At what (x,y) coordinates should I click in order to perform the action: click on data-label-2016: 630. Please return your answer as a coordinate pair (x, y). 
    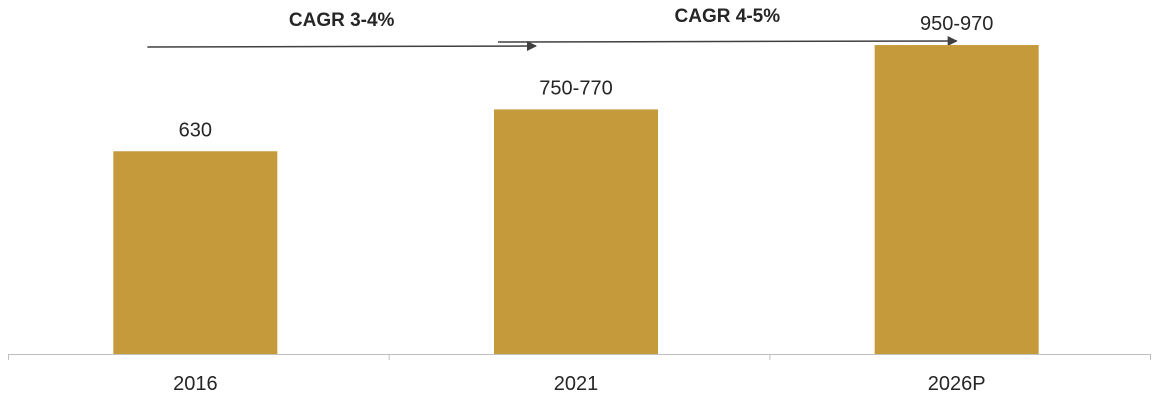
    Looking at the image, I should click on (195, 130).